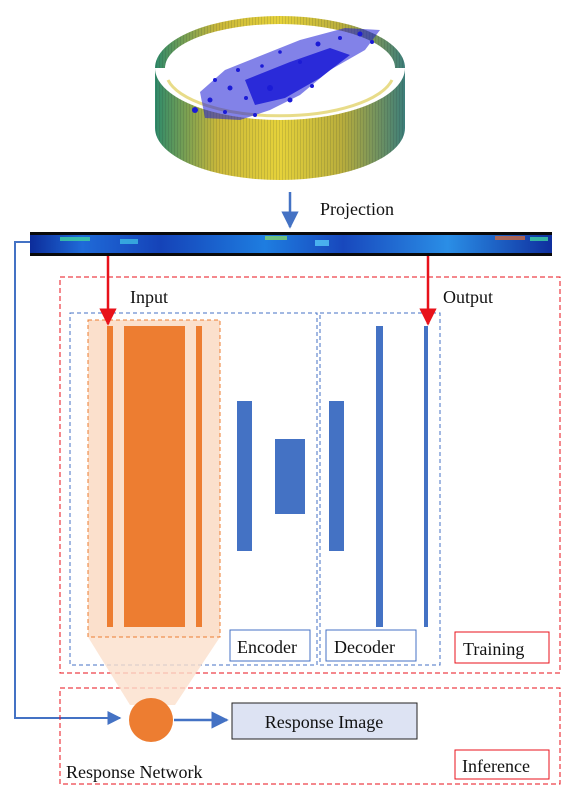 The width and height of the screenshot is (569, 788). I want to click on training-box, so click(502, 647).